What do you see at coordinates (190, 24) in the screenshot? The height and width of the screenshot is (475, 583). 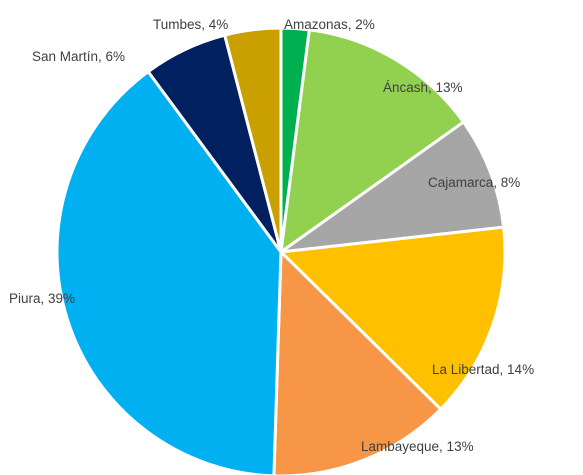 I see `data-label-tumbes: Tumbes, 4%` at bounding box center [190, 24].